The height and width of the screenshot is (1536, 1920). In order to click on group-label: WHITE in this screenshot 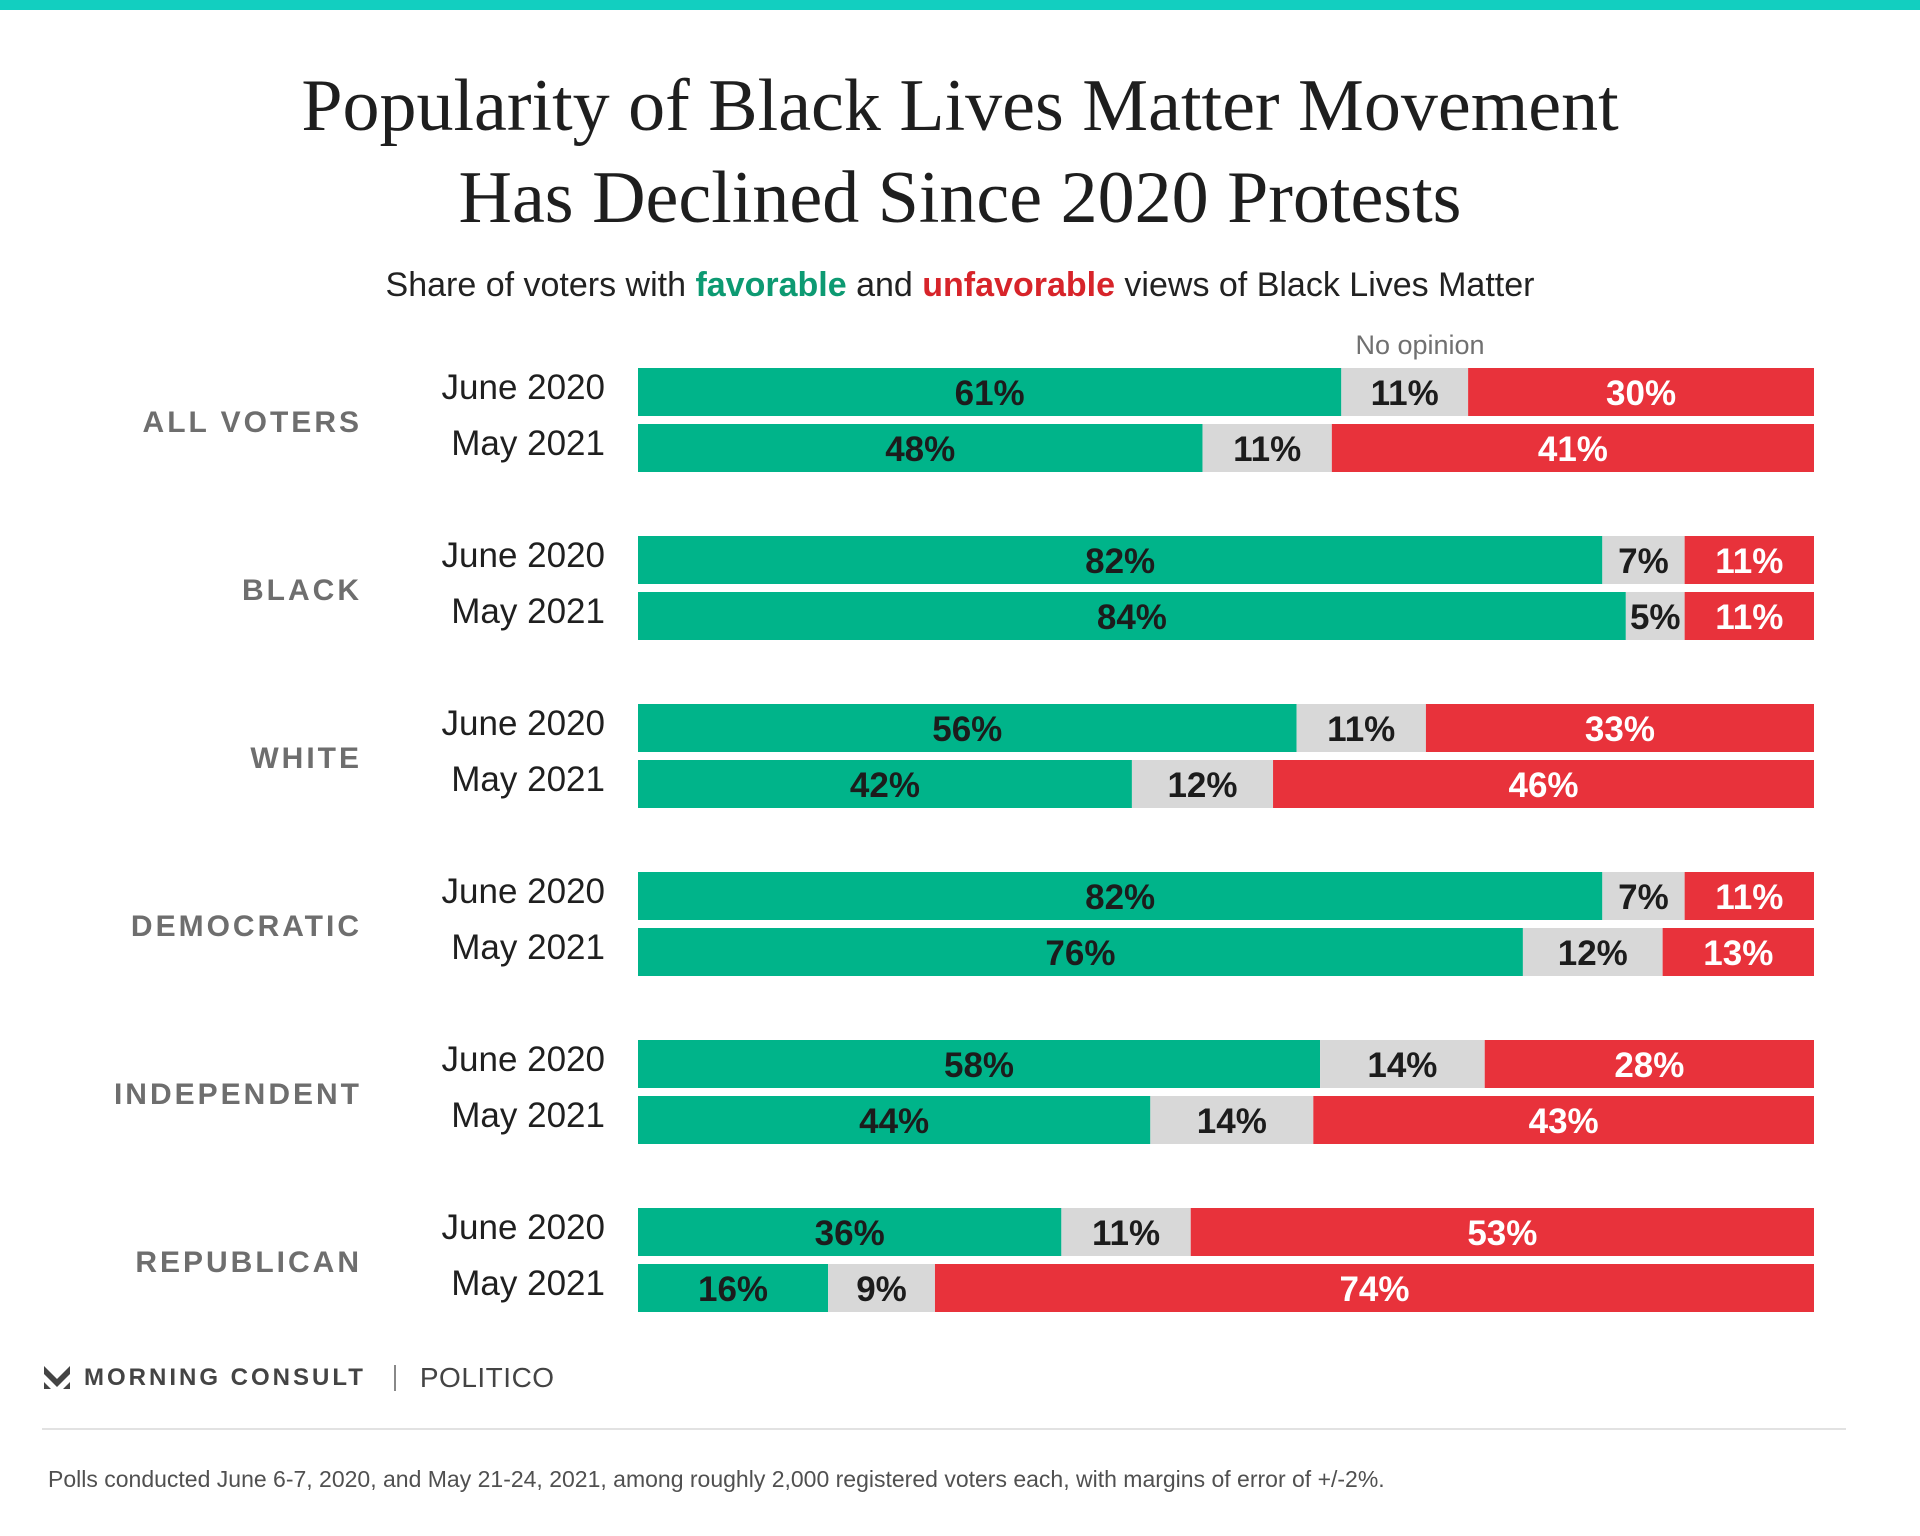, I will do `click(306, 758)`.